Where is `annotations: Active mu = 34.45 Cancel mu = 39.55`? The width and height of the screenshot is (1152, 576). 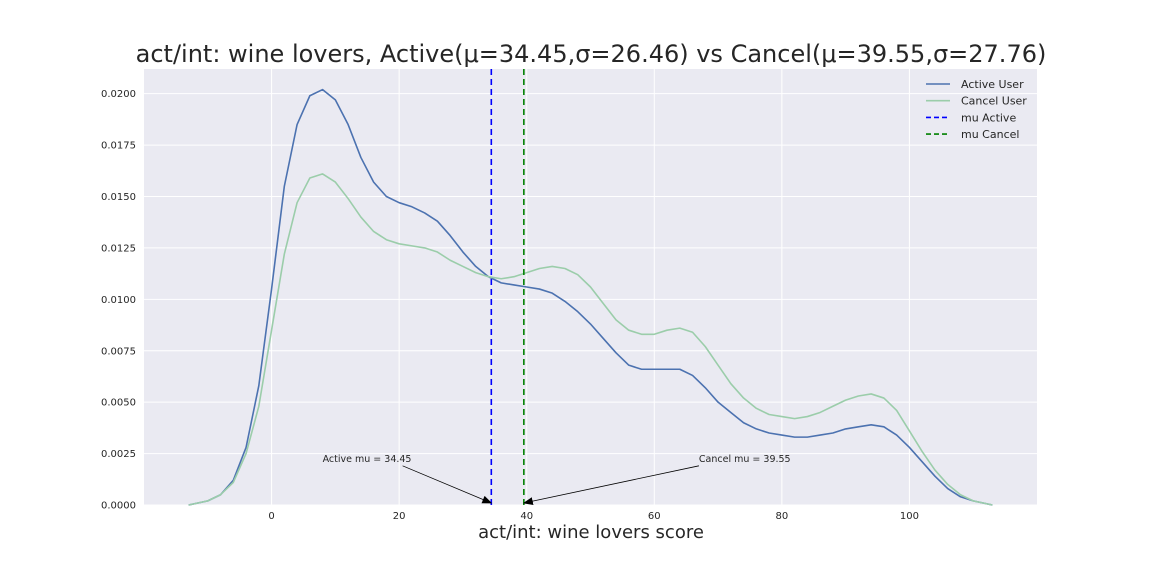
annotations: Active mu = 34.45 Cancel mu = 39.55 is located at coordinates (557, 480).